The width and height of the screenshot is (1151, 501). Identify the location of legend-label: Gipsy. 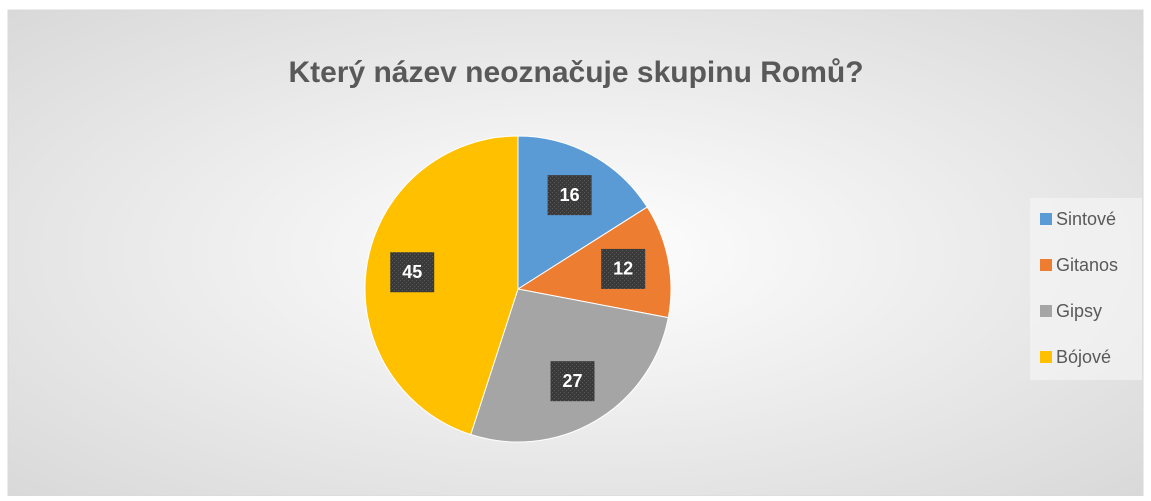
(1079, 311).